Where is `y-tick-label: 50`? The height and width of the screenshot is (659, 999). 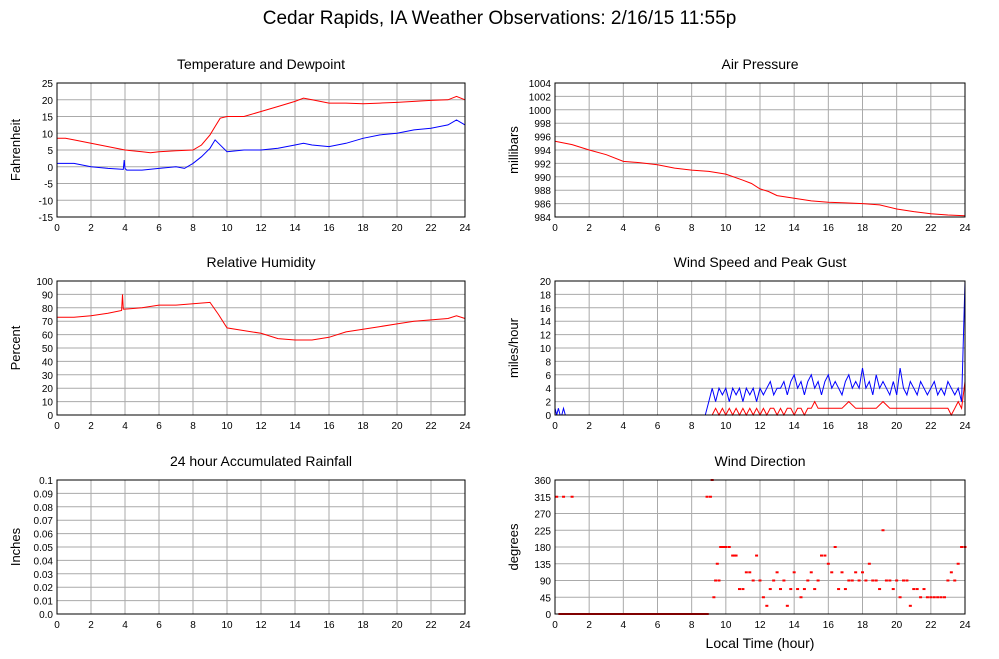
y-tick-label: 50 is located at coordinates (48, 349).